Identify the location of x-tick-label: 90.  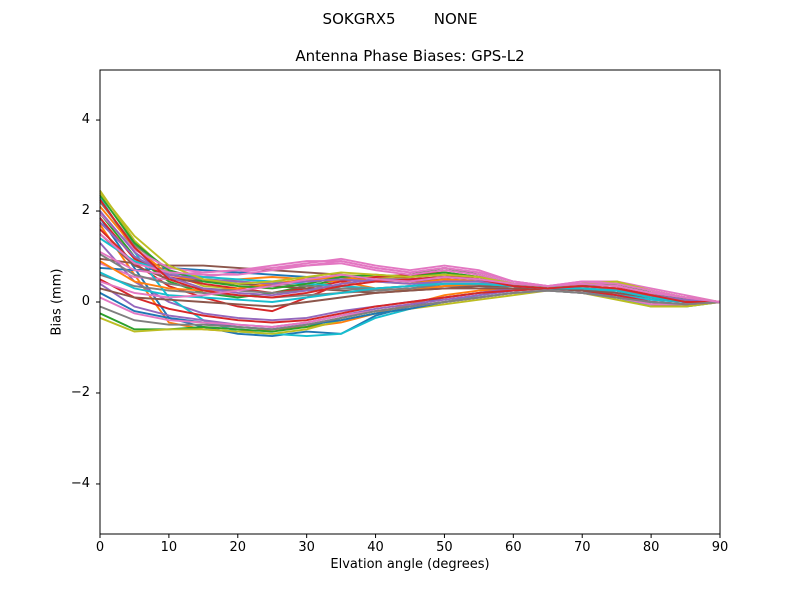
(720, 547).